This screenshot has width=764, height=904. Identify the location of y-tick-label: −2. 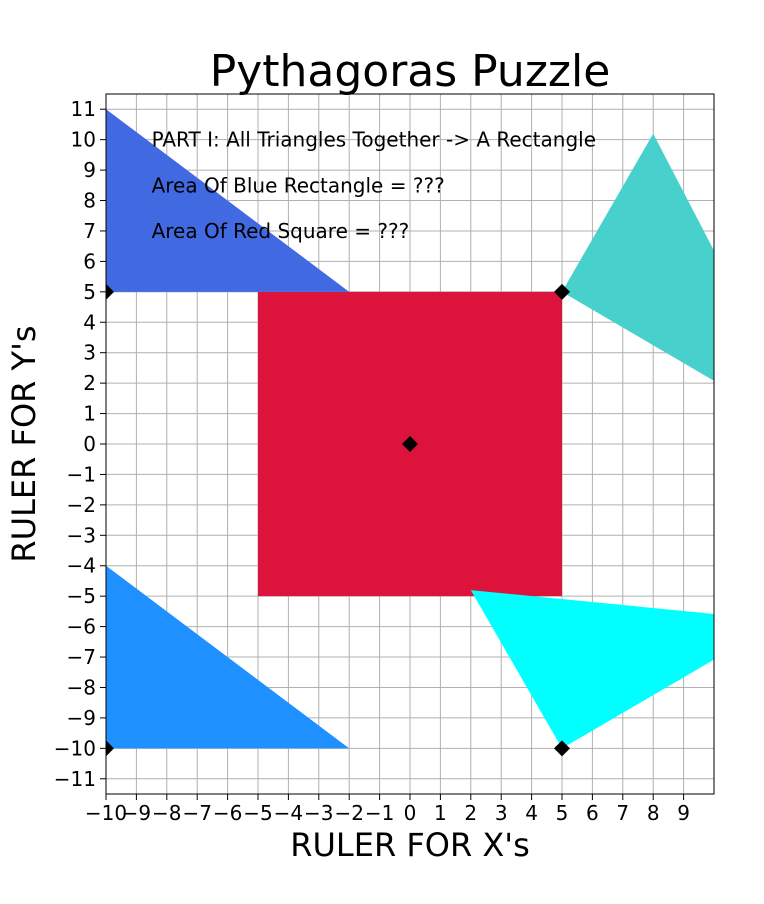
(81, 505).